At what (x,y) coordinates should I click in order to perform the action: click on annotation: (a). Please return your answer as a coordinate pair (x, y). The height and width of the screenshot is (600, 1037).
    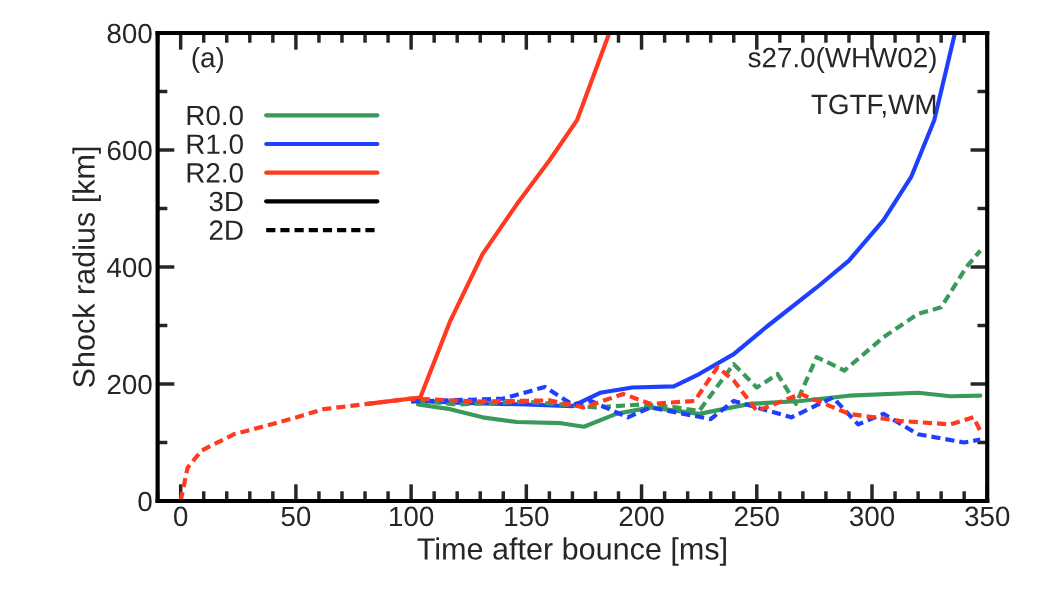
    Looking at the image, I should click on (208, 60).